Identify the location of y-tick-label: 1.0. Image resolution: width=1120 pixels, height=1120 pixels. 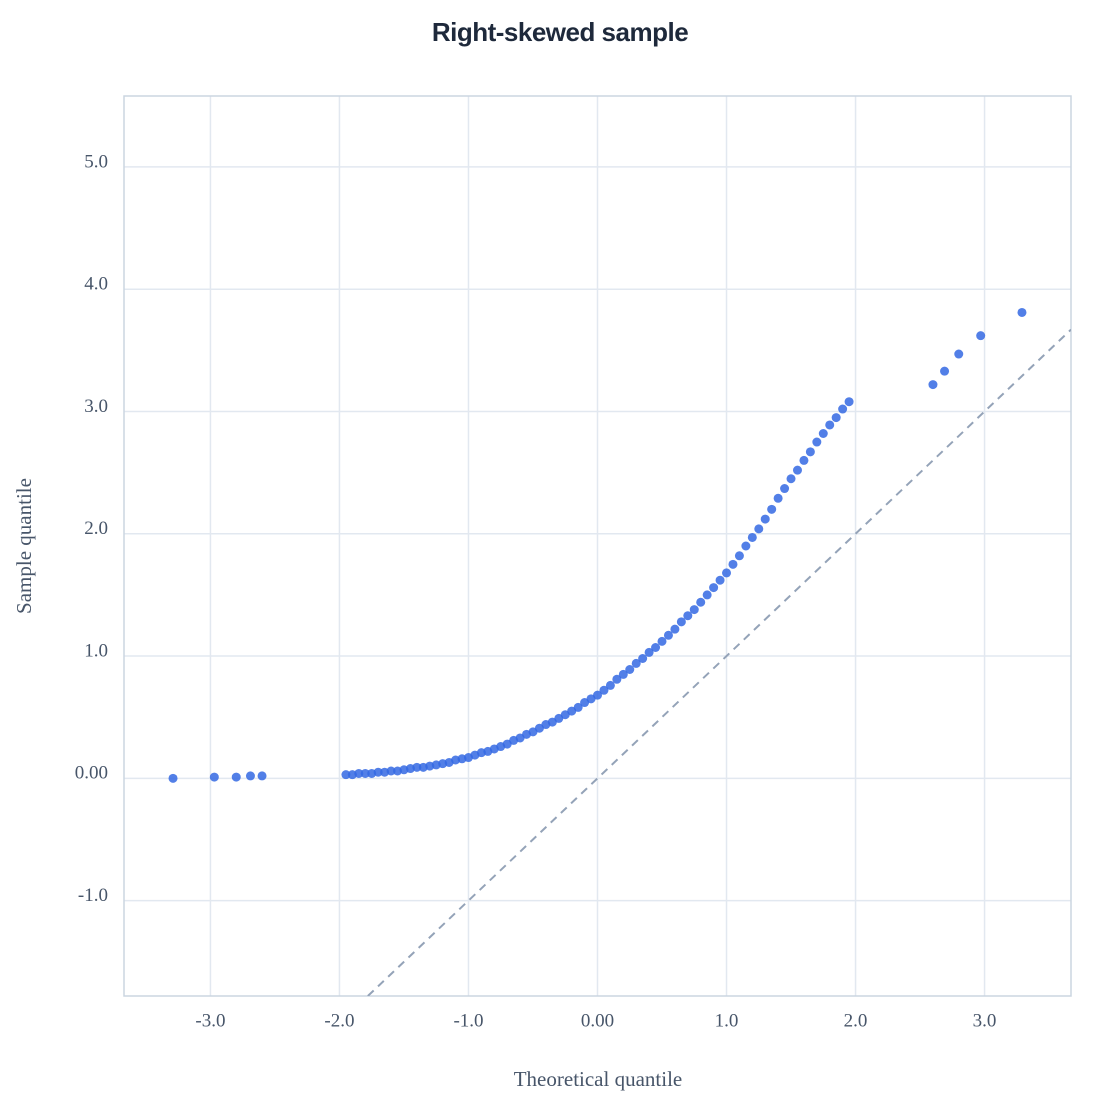
(96, 650).